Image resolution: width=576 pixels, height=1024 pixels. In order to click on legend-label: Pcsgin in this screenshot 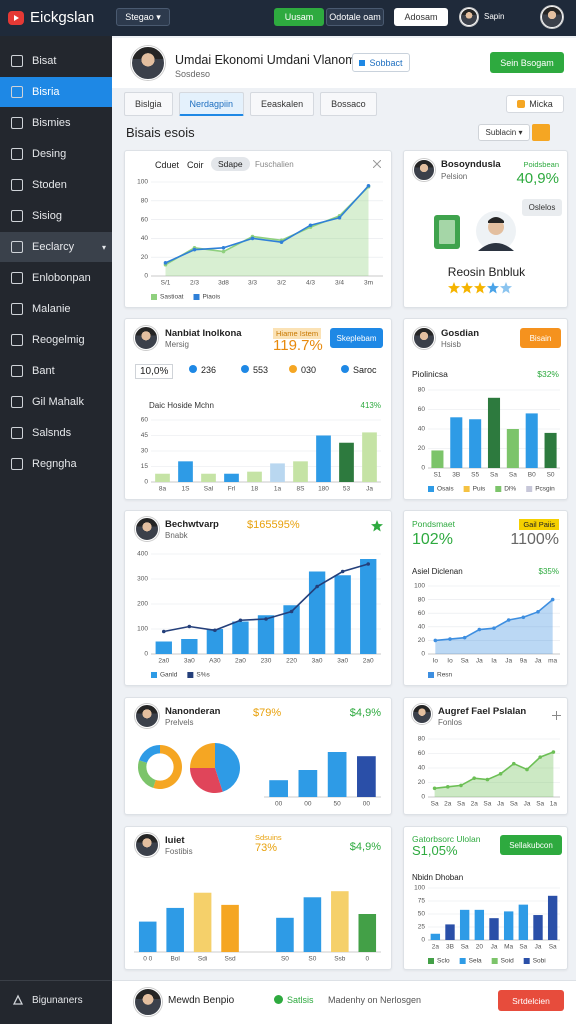, I will do `click(545, 489)`.